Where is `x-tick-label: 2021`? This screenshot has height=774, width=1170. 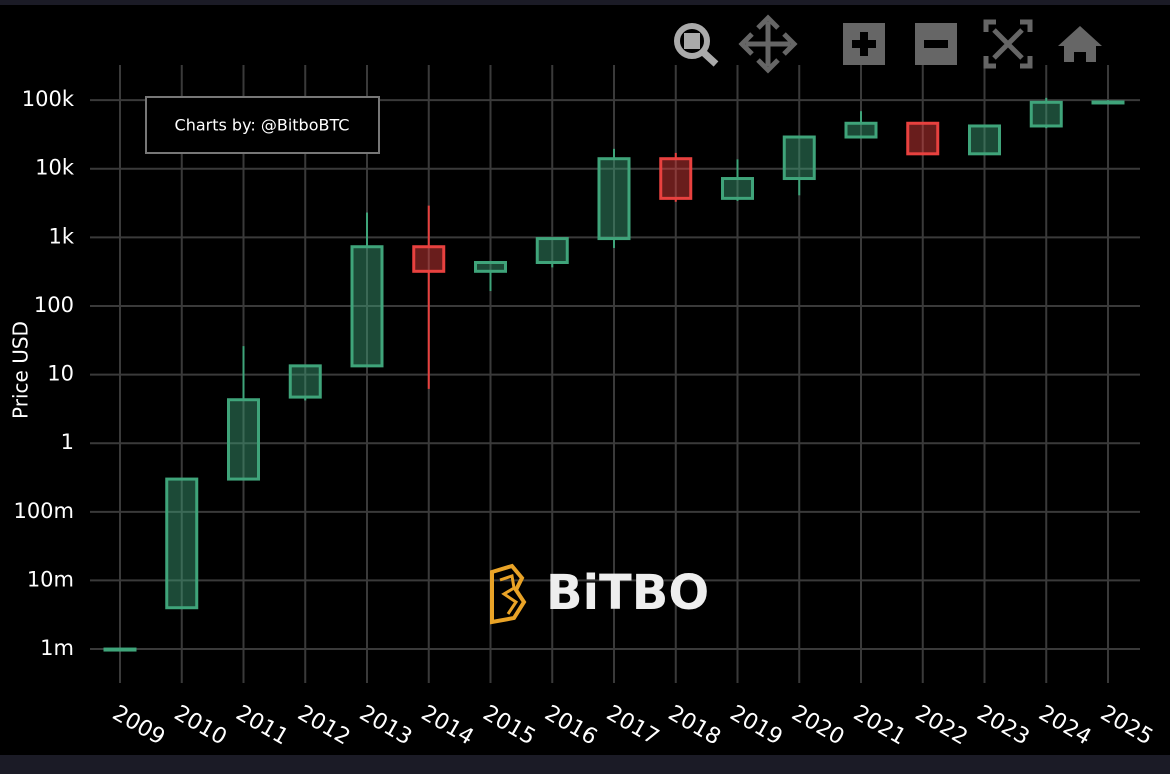 x-tick-label: 2021 is located at coordinates (879, 726).